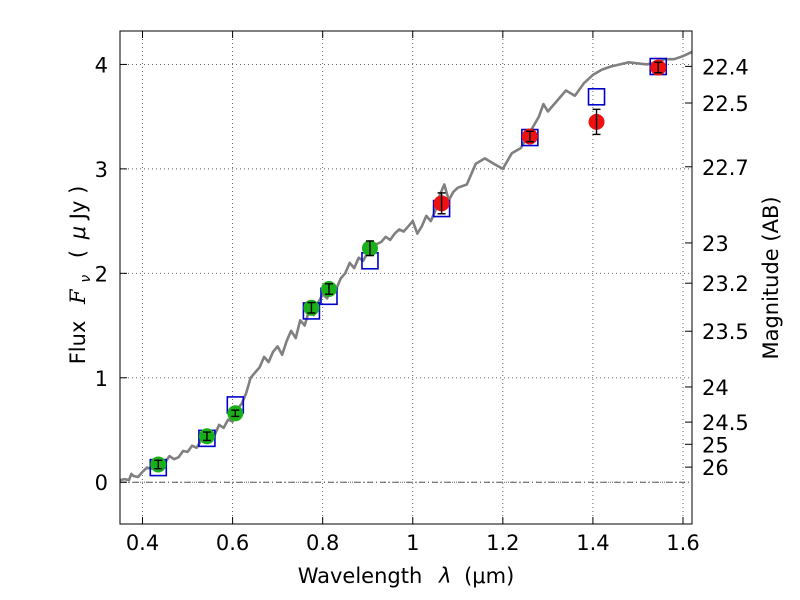  I want to click on y-axis-label-subscript: ν, so click(86, 279).